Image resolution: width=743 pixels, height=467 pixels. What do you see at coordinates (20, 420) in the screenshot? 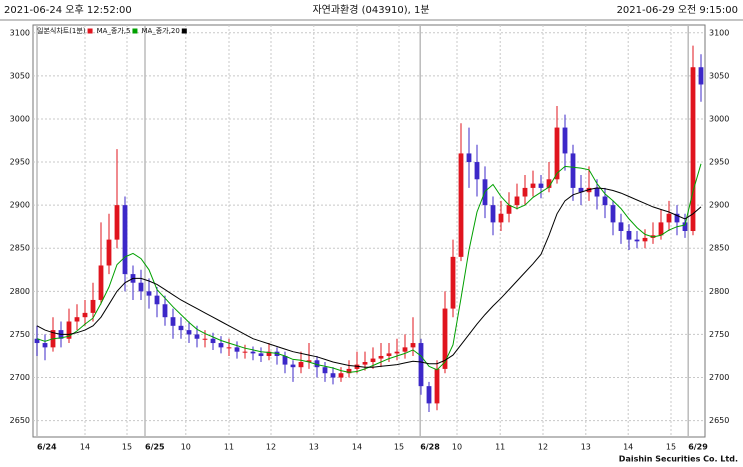
I see `y-tick-label: 2650` at bounding box center [20, 420].